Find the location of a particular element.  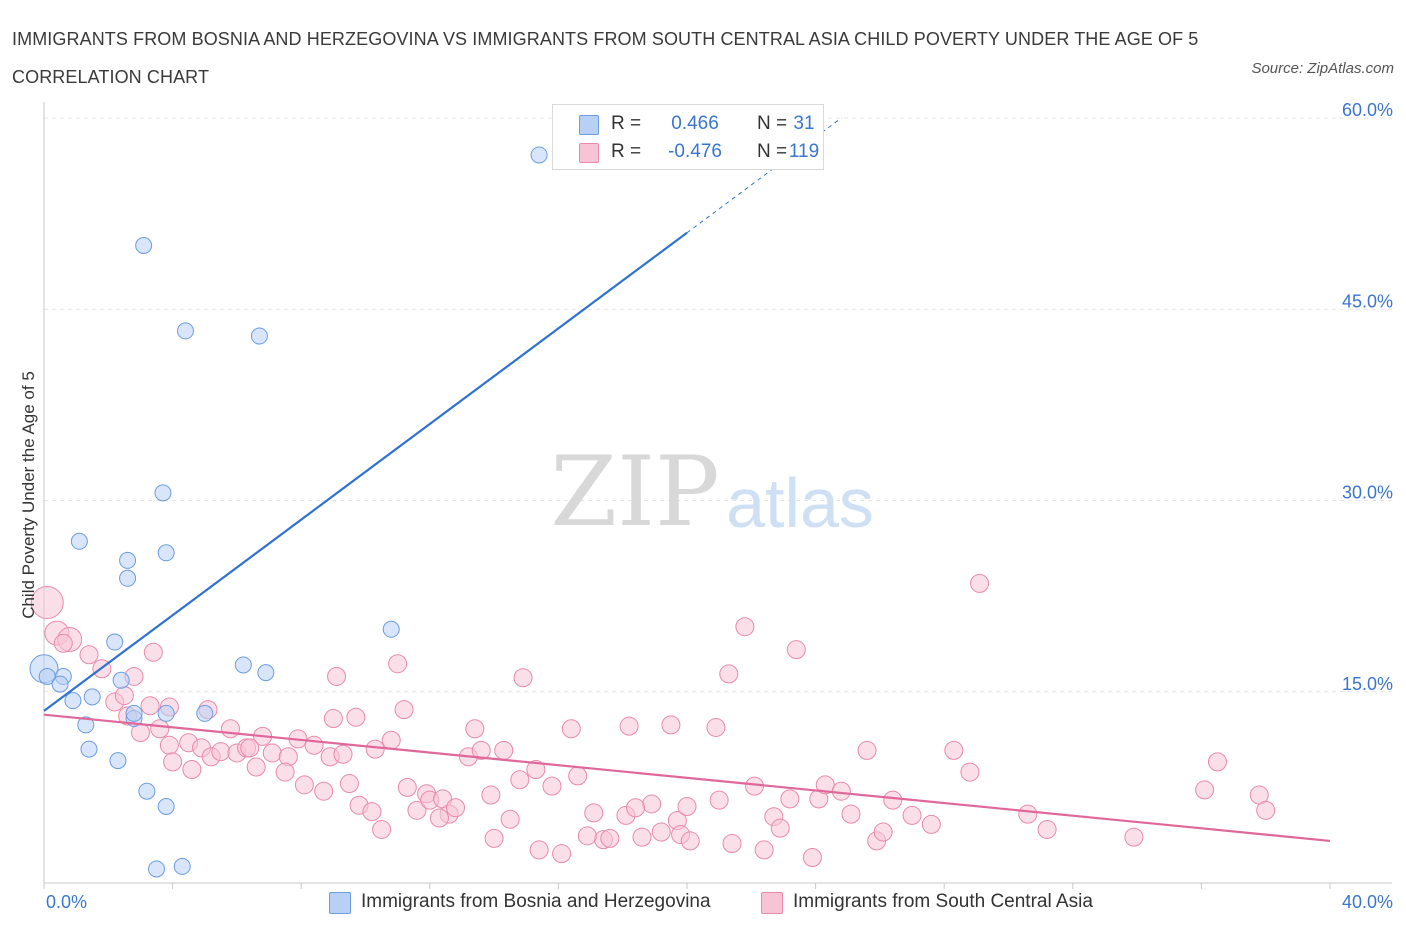

y-axis-label: Child Poverty Under the Age of 5 is located at coordinates (28, 495).